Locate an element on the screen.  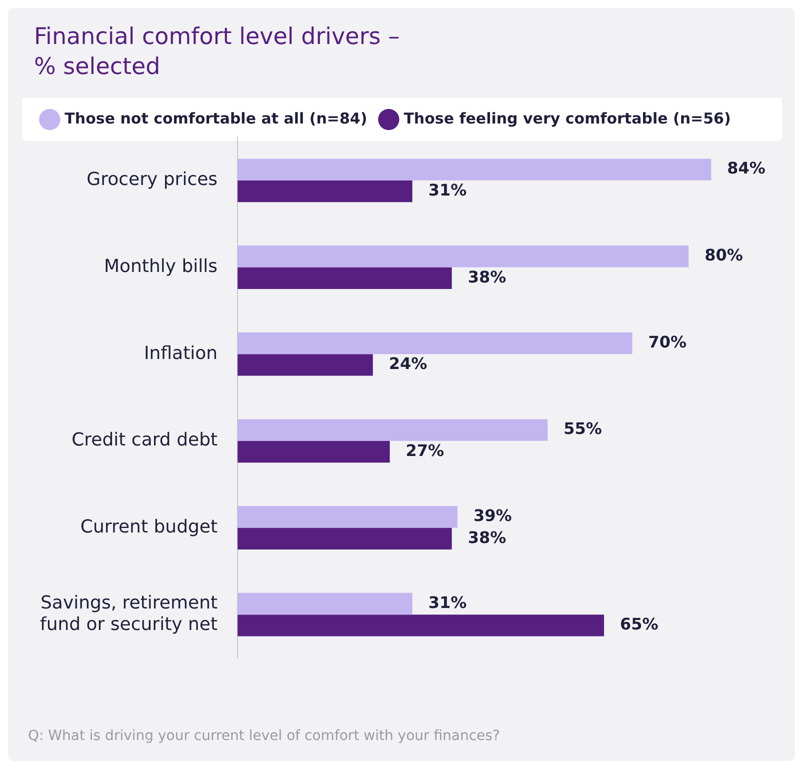
y-tick-label: Grocery prices is located at coordinates (152, 179).